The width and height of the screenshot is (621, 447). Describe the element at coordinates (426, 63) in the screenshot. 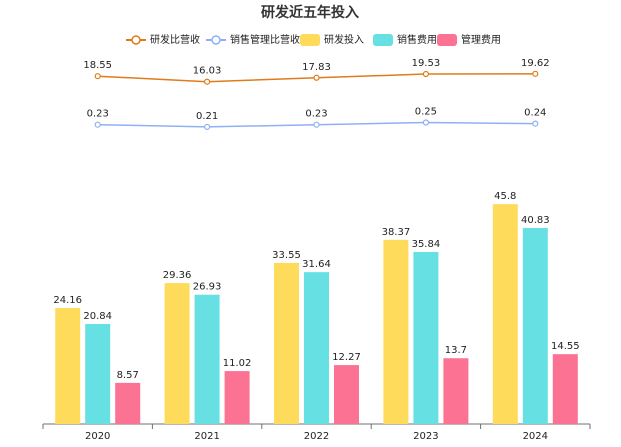

I see `data-label: 19.53` at that location.